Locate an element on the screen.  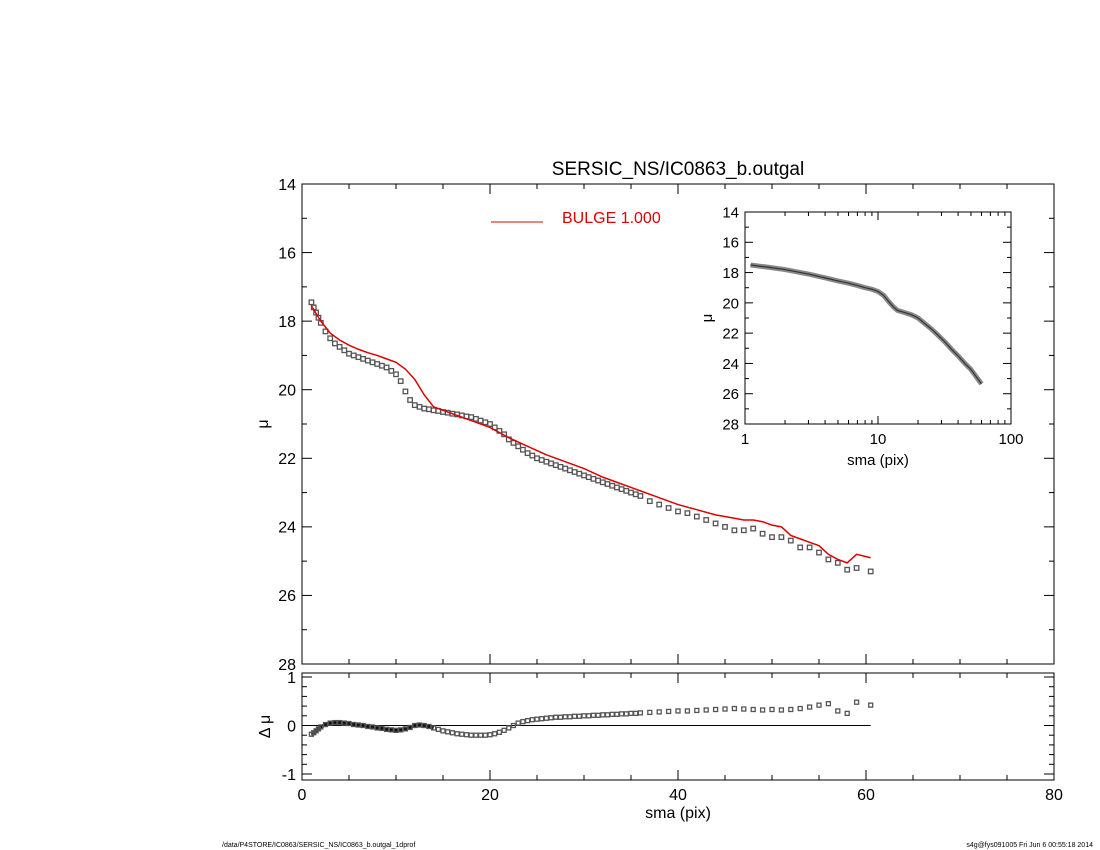
residual-xtick-label: 80 is located at coordinates (1054, 795).